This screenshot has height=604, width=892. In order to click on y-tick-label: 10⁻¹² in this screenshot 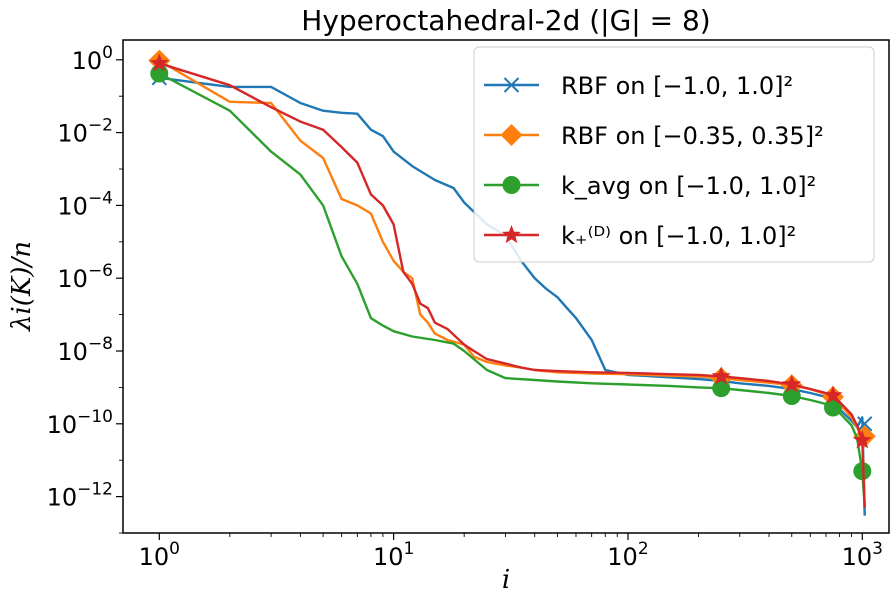, I will do `click(80, 496)`.